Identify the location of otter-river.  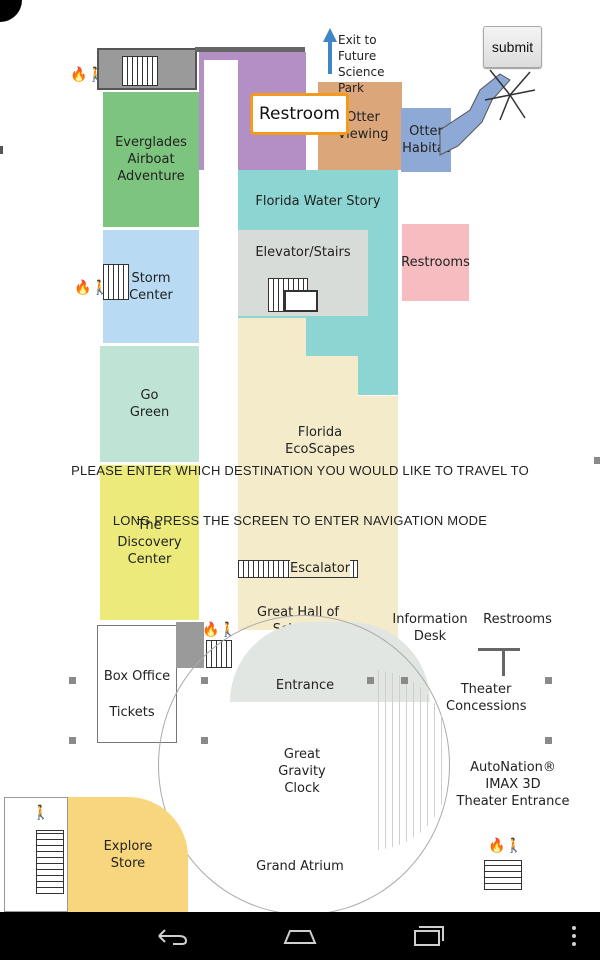
(475, 114).